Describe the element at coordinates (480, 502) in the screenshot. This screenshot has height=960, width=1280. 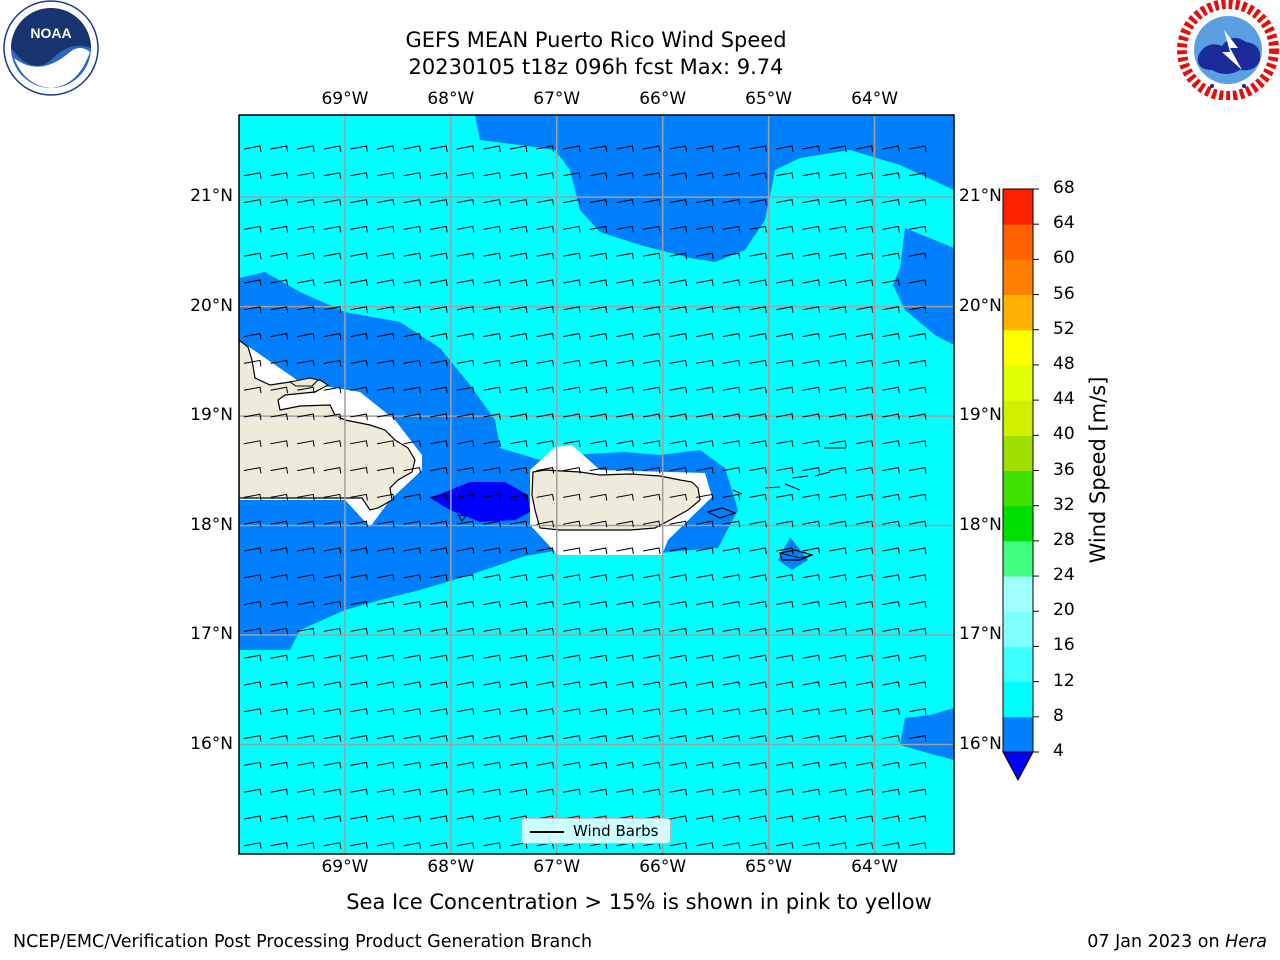
I see `ocean-fill-min` at that location.